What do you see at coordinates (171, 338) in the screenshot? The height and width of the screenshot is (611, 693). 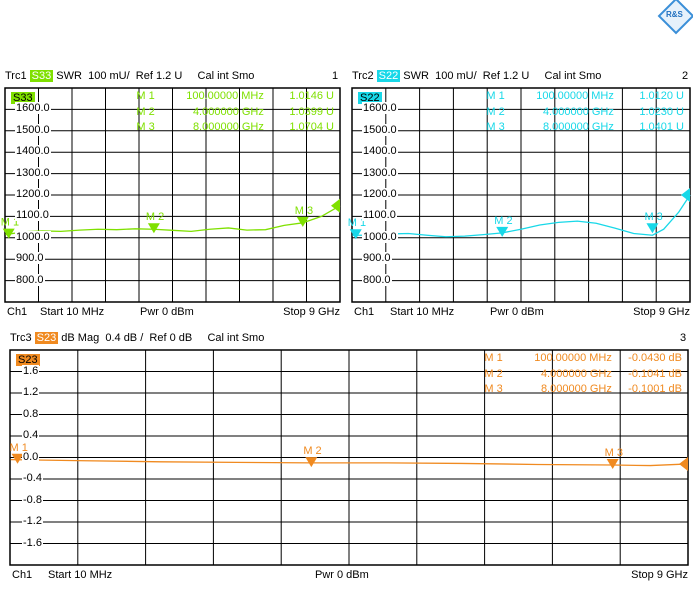 I see `ref: Ref 0 dB` at bounding box center [171, 338].